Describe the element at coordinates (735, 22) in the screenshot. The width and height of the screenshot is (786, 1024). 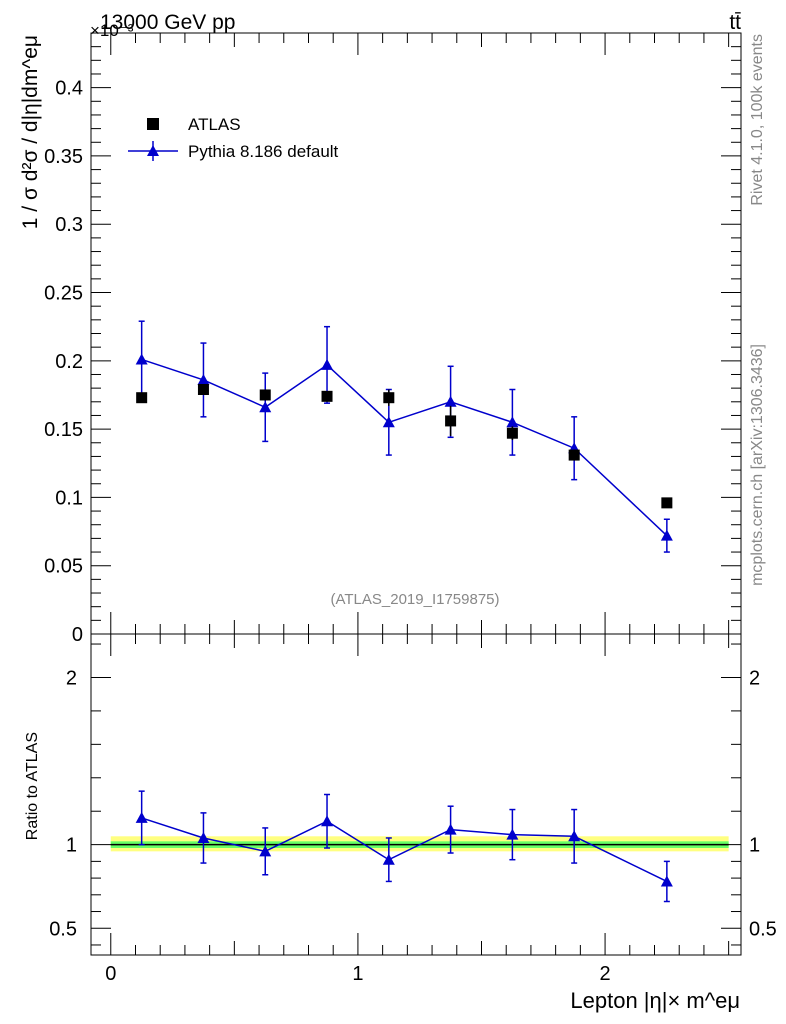
I see `process-label: tt̄` at that location.